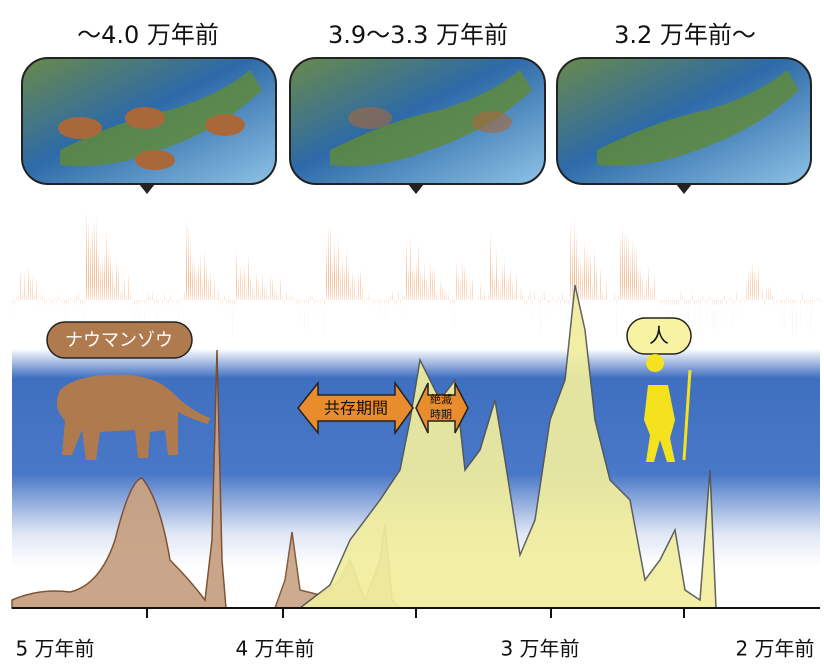 The image size is (824, 671). What do you see at coordinates (685, 35) in the screenshot?
I see `panel-title: 3.2 万年前〜` at bounding box center [685, 35].